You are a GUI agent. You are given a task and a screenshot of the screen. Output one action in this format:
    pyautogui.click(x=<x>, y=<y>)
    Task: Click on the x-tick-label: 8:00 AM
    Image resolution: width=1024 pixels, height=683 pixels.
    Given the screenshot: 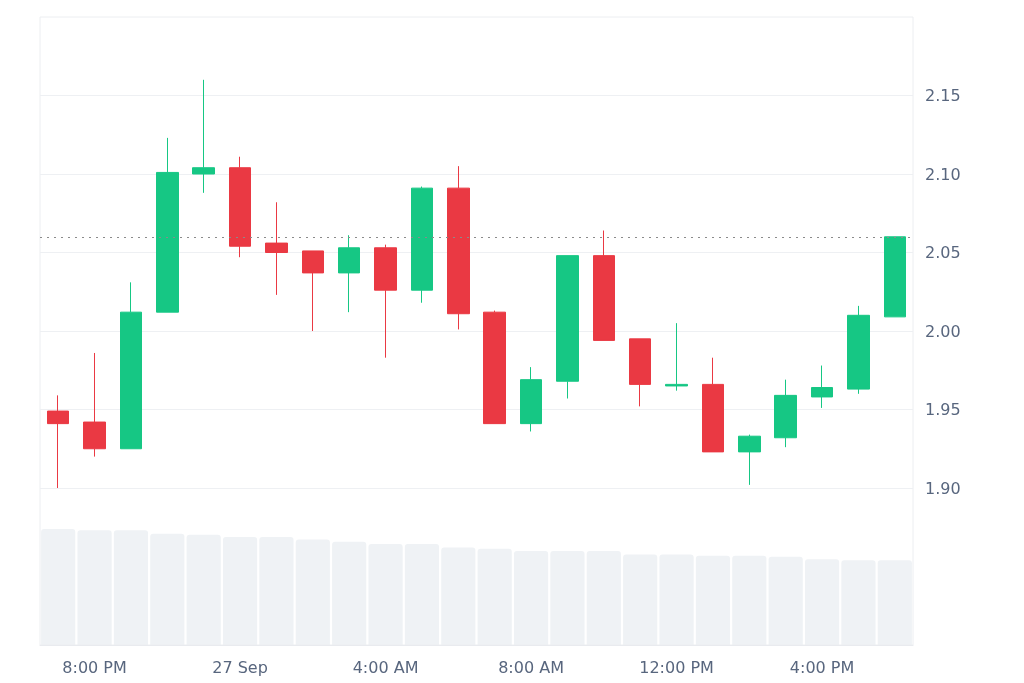 What is the action you would take?
    pyautogui.click(x=531, y=667)
    